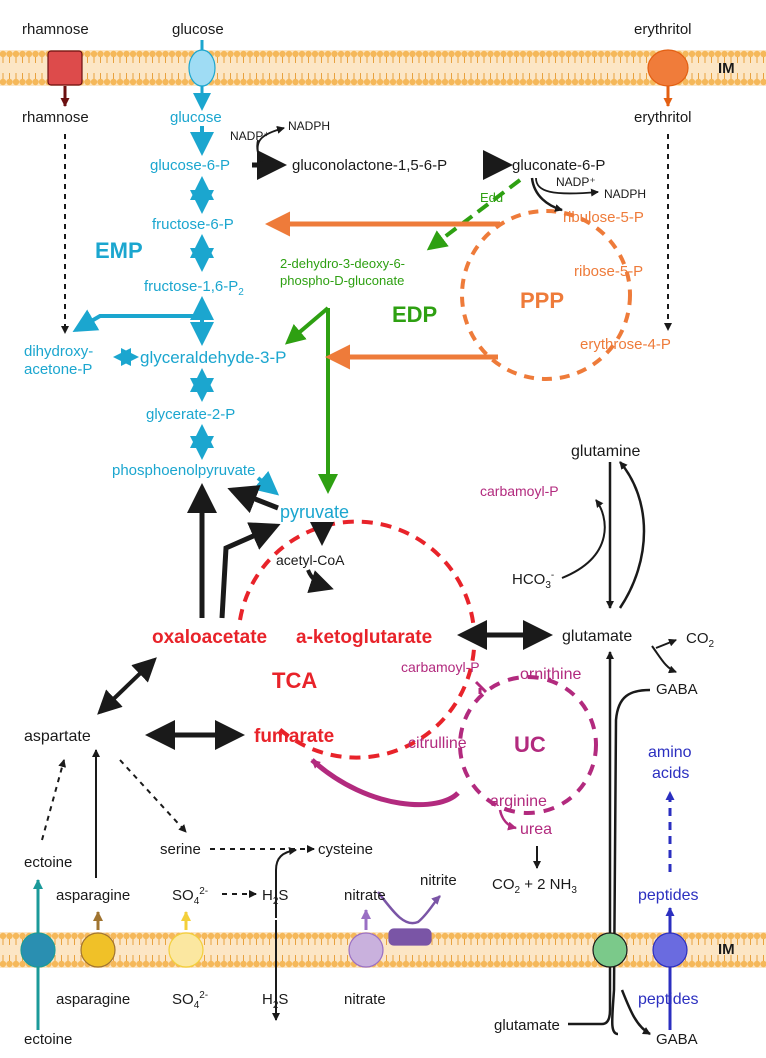 The image size is (766, 1058). Describe the element at coordinates (369, 165) in the screenshot. I see `gluconolactone-label: gluconolactone-1,5-6-P` at that location.